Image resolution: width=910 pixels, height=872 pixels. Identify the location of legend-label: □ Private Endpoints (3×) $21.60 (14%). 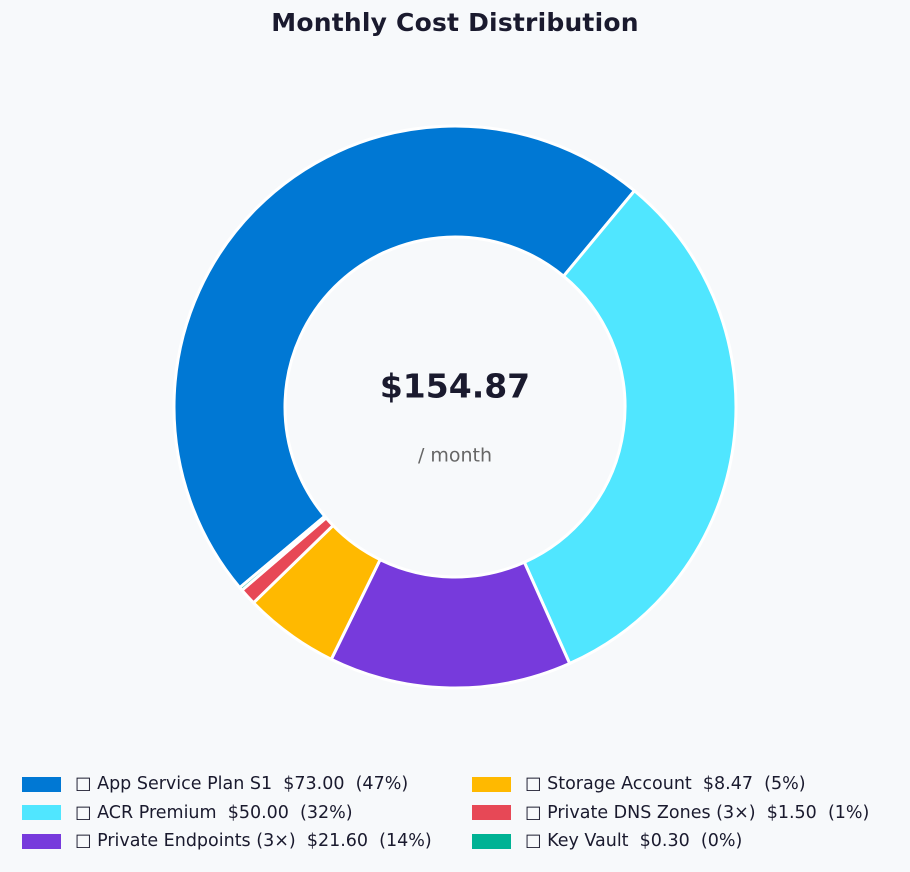
(253, 841).